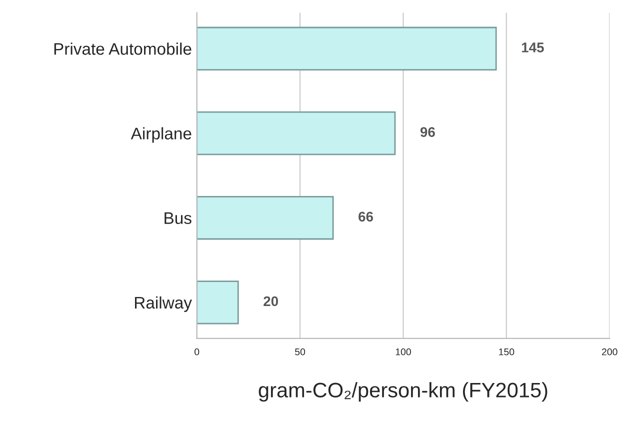  Describe the element at coordinates (610, 352) in the screenshot. I see `x-tick-label: 200` at that location.